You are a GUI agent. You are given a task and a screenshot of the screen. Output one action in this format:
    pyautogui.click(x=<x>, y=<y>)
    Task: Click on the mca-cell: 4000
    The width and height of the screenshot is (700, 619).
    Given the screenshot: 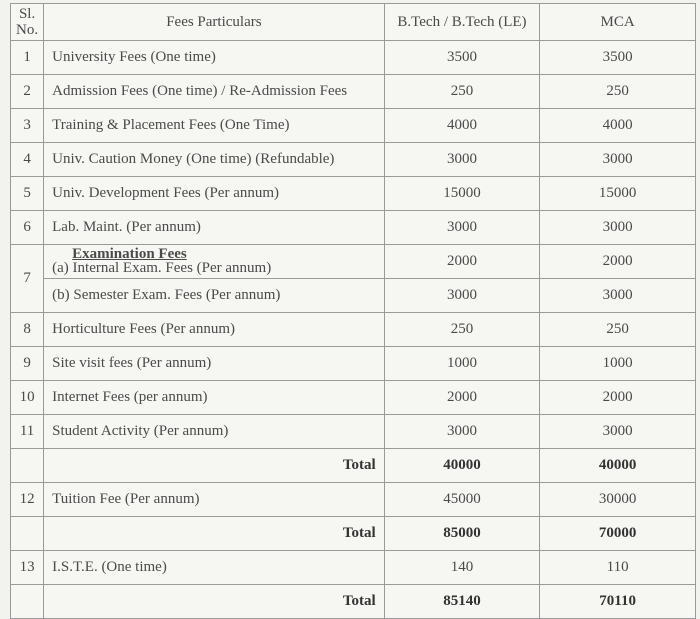 What is the action you would take?
    pyautogui.click(x=617, y=125)
    